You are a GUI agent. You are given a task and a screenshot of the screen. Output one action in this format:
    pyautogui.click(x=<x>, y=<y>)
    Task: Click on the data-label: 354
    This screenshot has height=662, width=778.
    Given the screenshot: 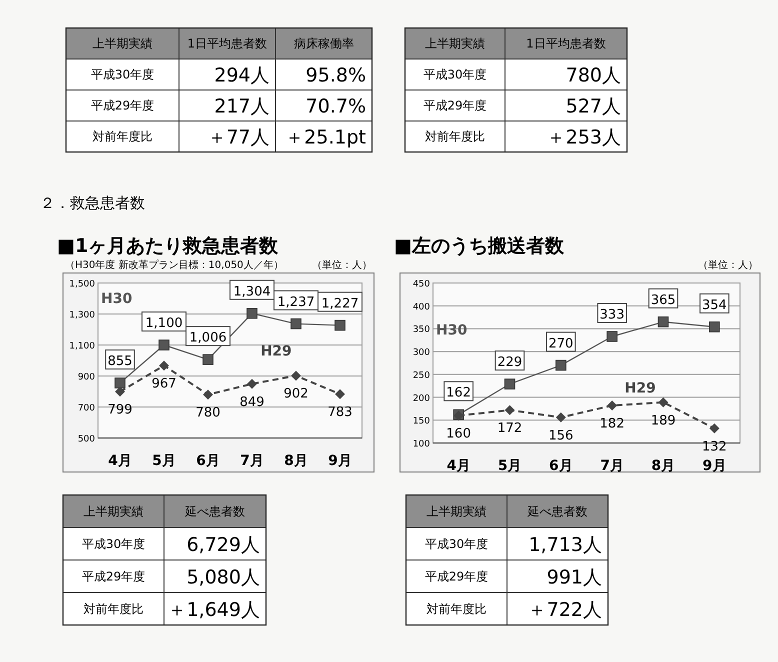 What is the action you would take?
    pyautogui.click(x=714, y=305)
    